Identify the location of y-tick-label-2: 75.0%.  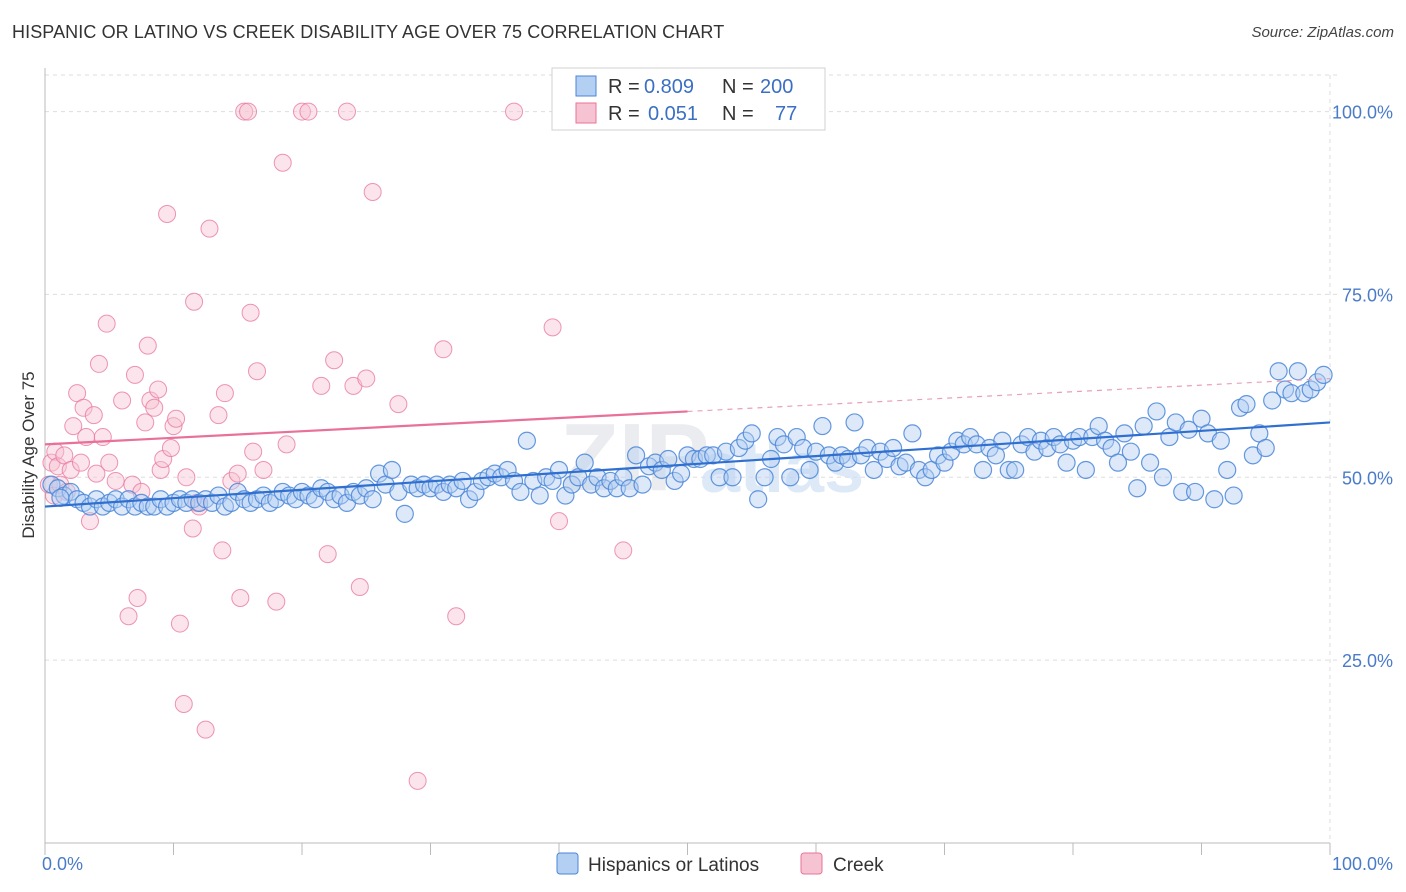
(1367, 295).